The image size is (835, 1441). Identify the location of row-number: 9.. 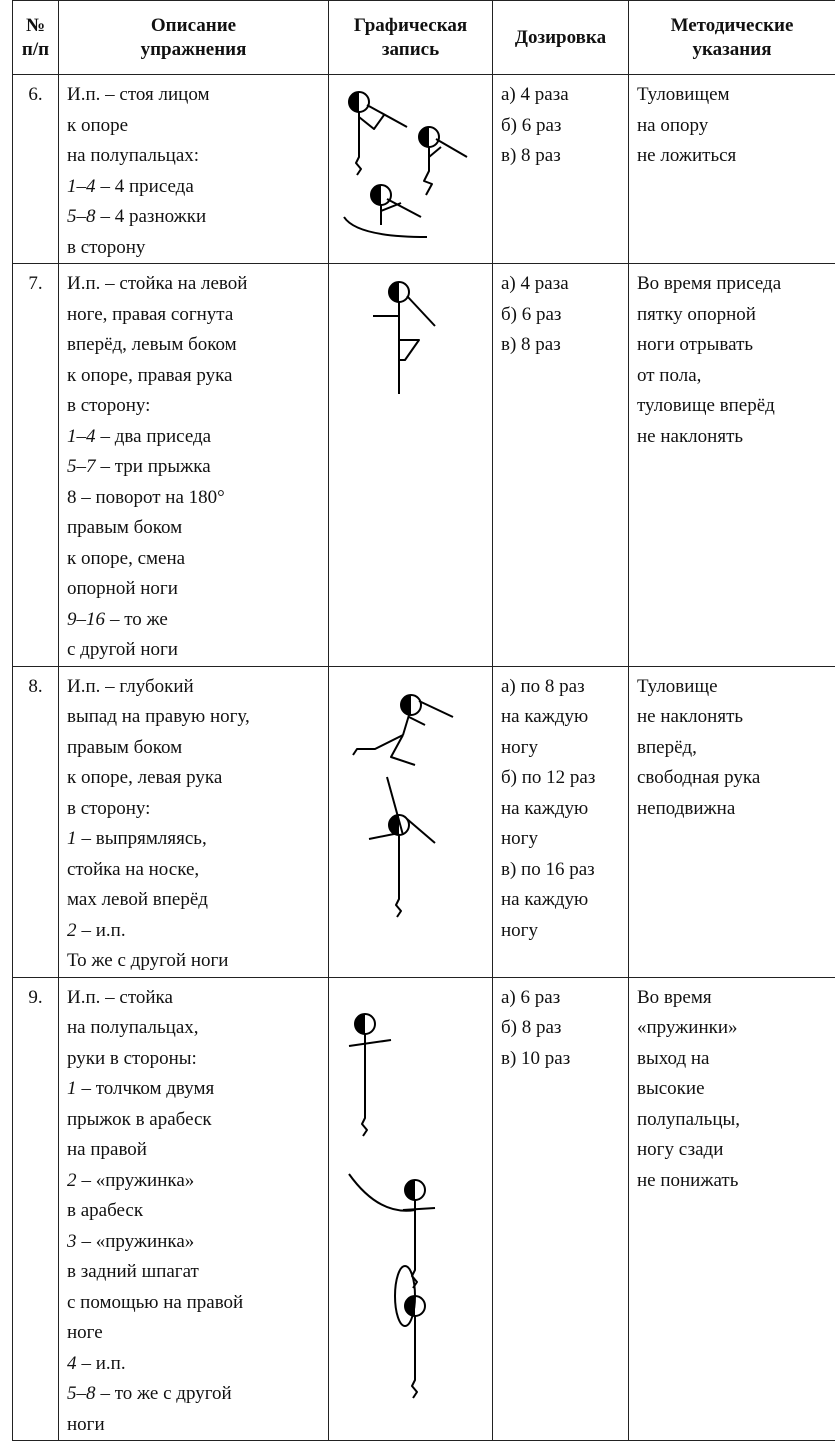
(35, 996).